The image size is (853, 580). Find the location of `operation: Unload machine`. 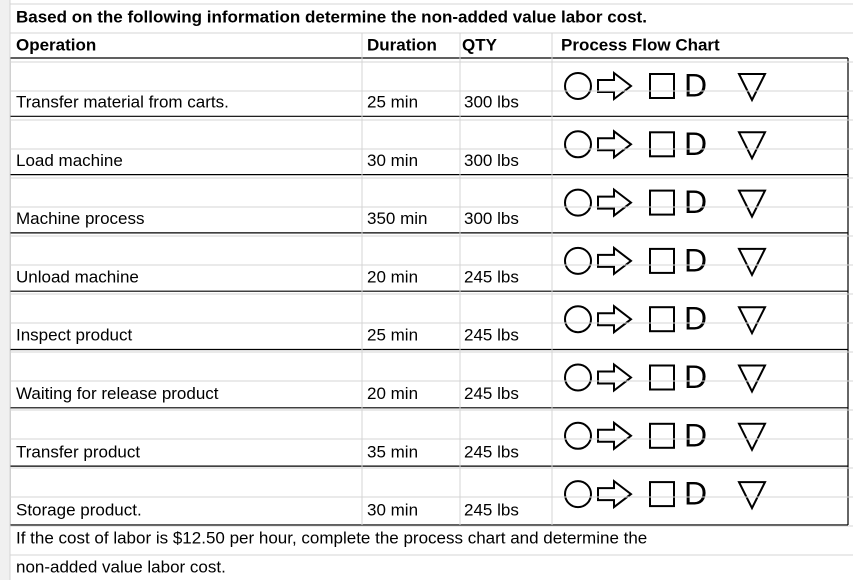

operation: Unload machine is located at coordinates (77, 276).